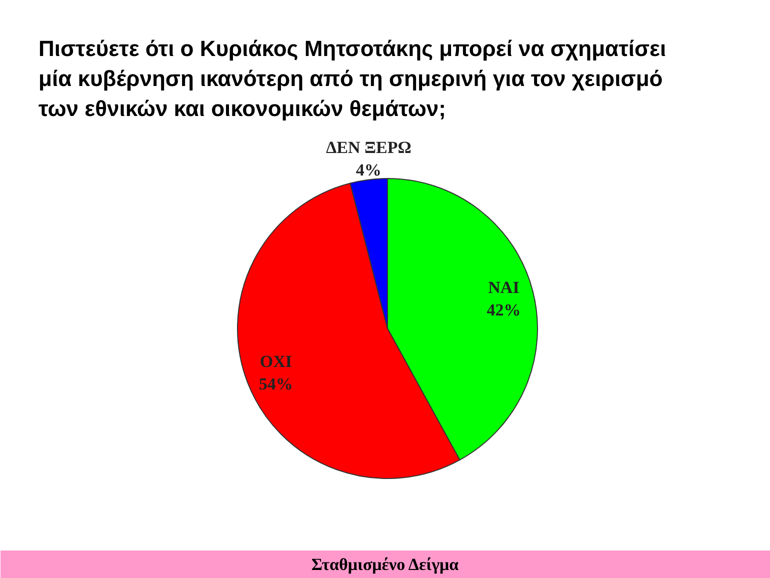 The width and height of the screenshot is (770, 578). What do you see at coordinates (275, 384) in the screenshot?
I see `data-label: 54%` at bounding box center [275, 384].